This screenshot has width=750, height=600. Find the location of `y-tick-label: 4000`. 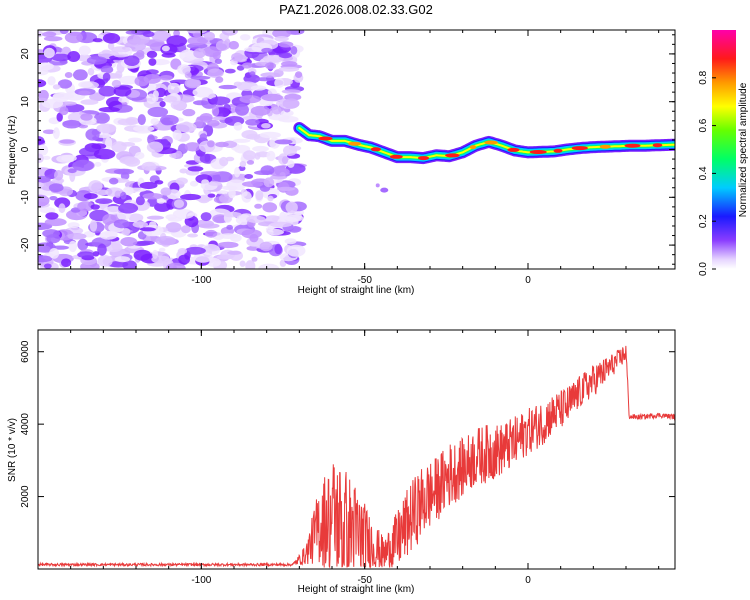

y-tick-label: 4000 is located at coordinates (25, 424).